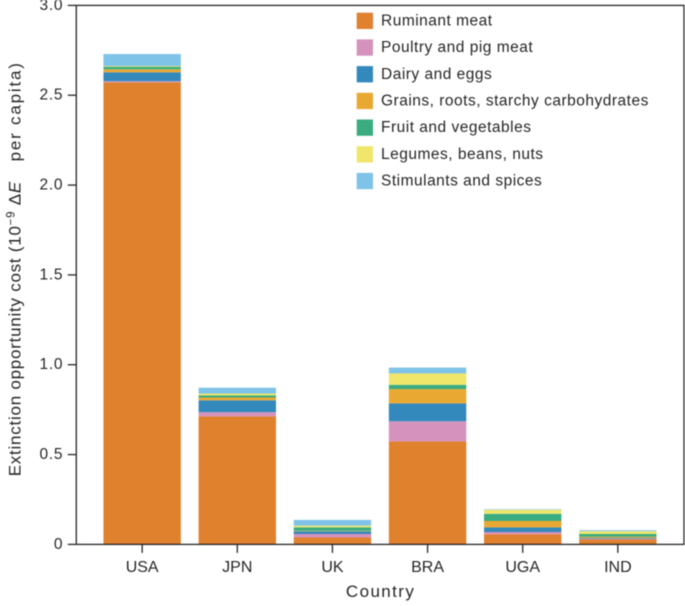 This screenshot has width=685, height=606. Describe the element at coordinates (52, 185) in the screenshot. I see `svg-text: 2.0` at that location.